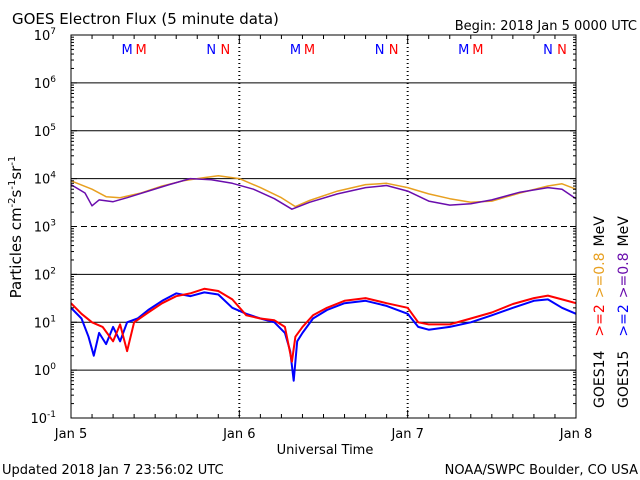 The image size is (640, 480). I want to click on x-axis-label: Universal Time, so click(325, 450).